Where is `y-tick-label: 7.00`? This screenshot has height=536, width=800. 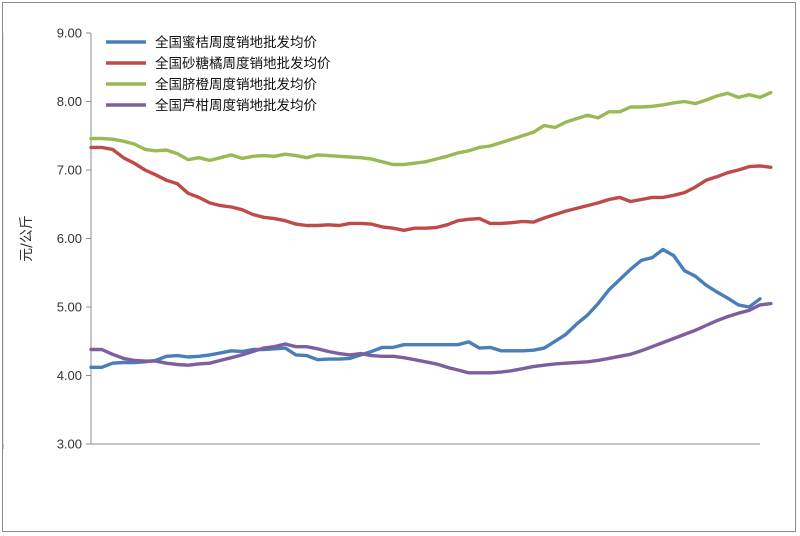
y-tick-label: 7.00 is located at coordinates (69, 170).